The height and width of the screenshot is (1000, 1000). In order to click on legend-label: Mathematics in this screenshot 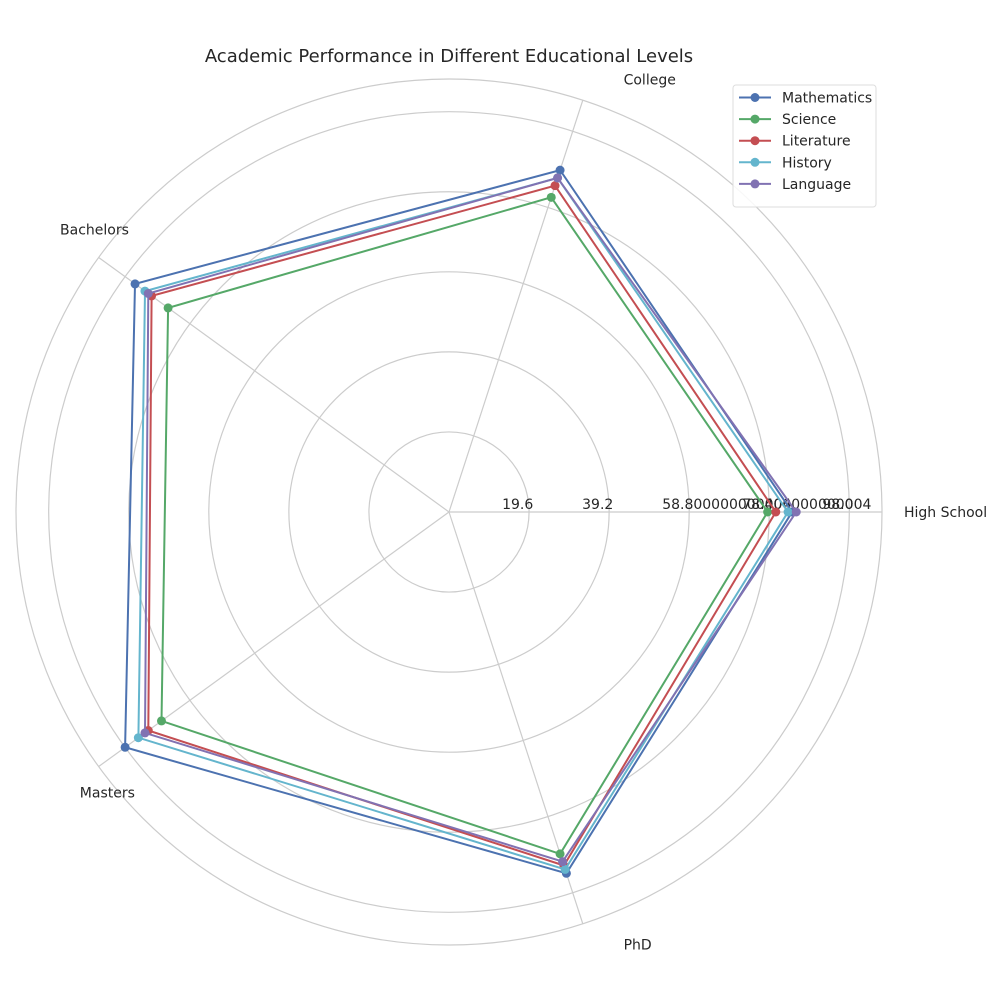, I will do `click(827, 99)`.